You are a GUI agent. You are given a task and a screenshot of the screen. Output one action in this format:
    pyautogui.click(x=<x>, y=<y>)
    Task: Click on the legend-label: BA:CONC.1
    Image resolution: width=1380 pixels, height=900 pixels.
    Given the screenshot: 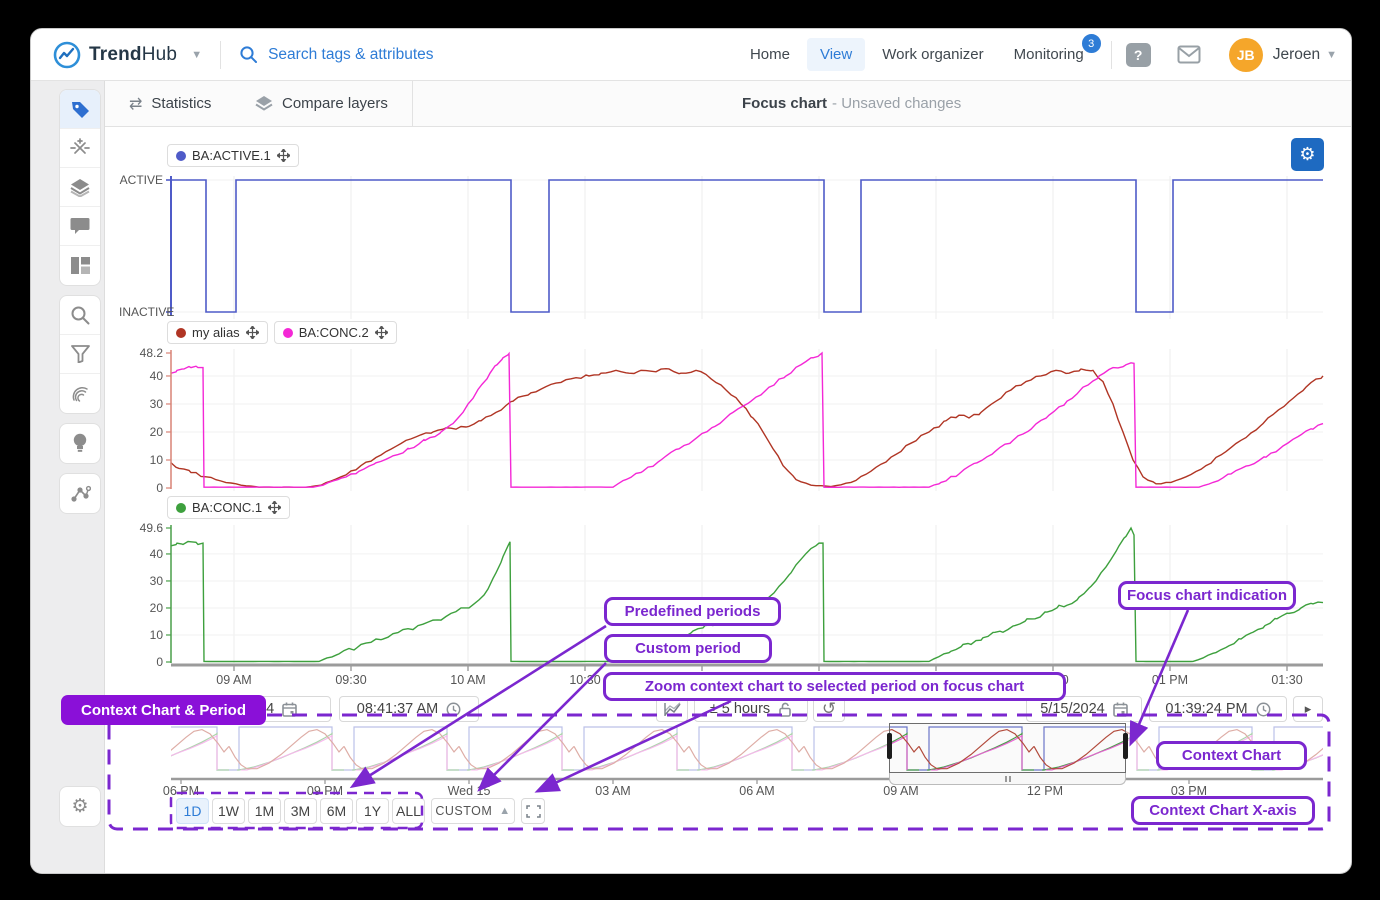 What is the action you would take?
    pyautogui.click(x=227, y=507)
    